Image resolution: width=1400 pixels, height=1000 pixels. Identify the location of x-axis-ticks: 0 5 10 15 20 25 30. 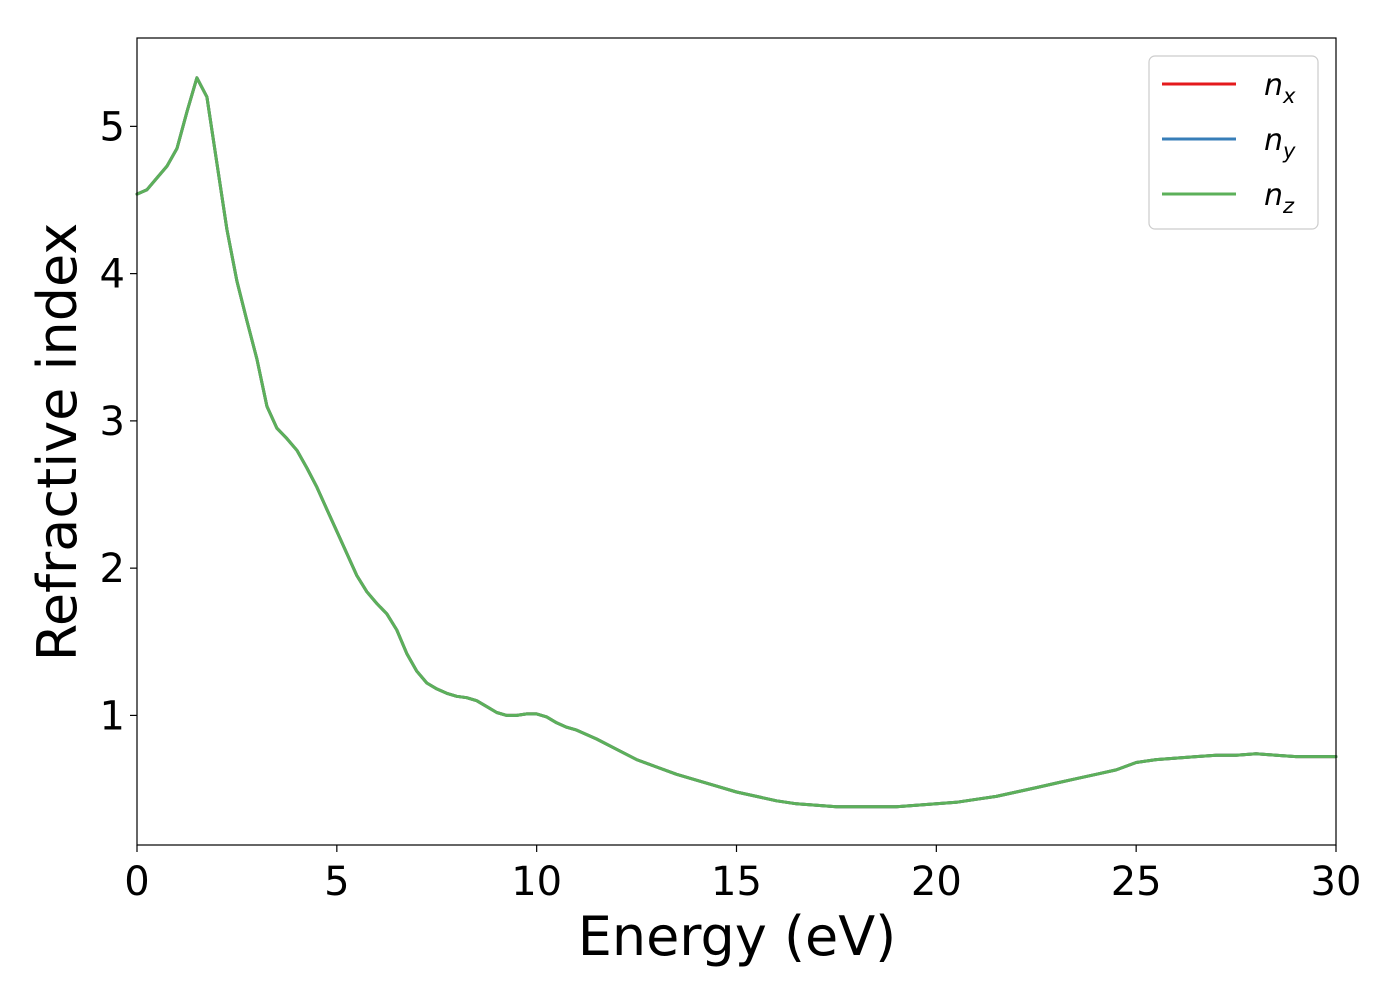
(742, 875).